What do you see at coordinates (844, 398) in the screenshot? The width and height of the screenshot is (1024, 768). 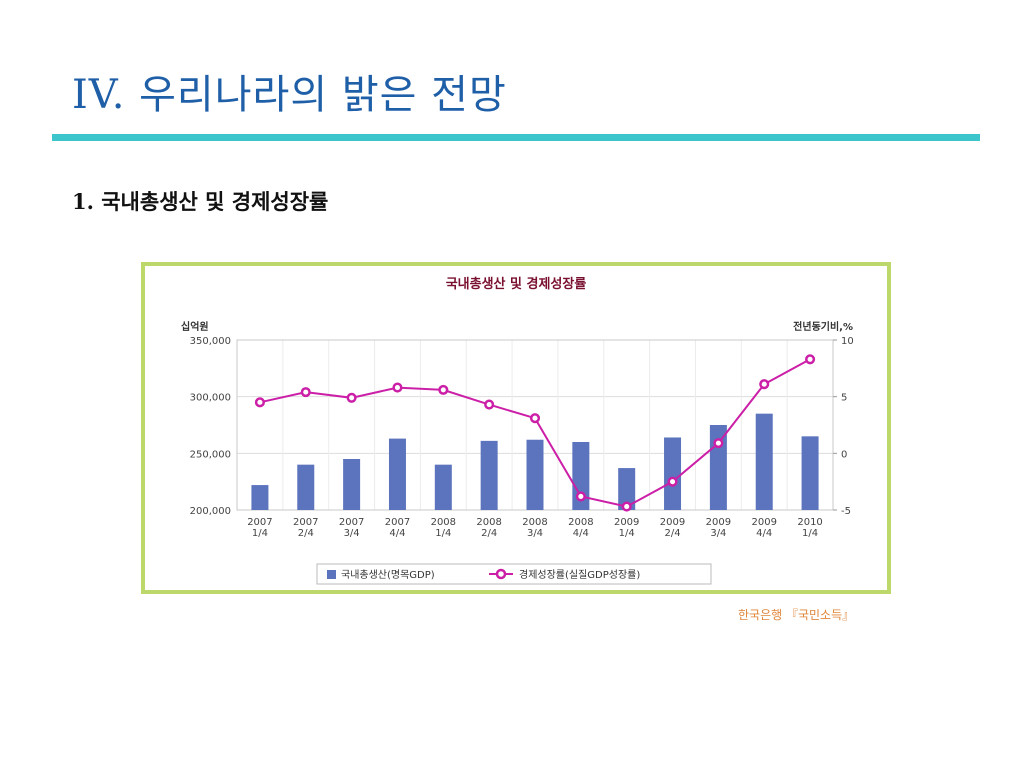 I see `right-tick-label: 5` at bounding box center [844, 398].